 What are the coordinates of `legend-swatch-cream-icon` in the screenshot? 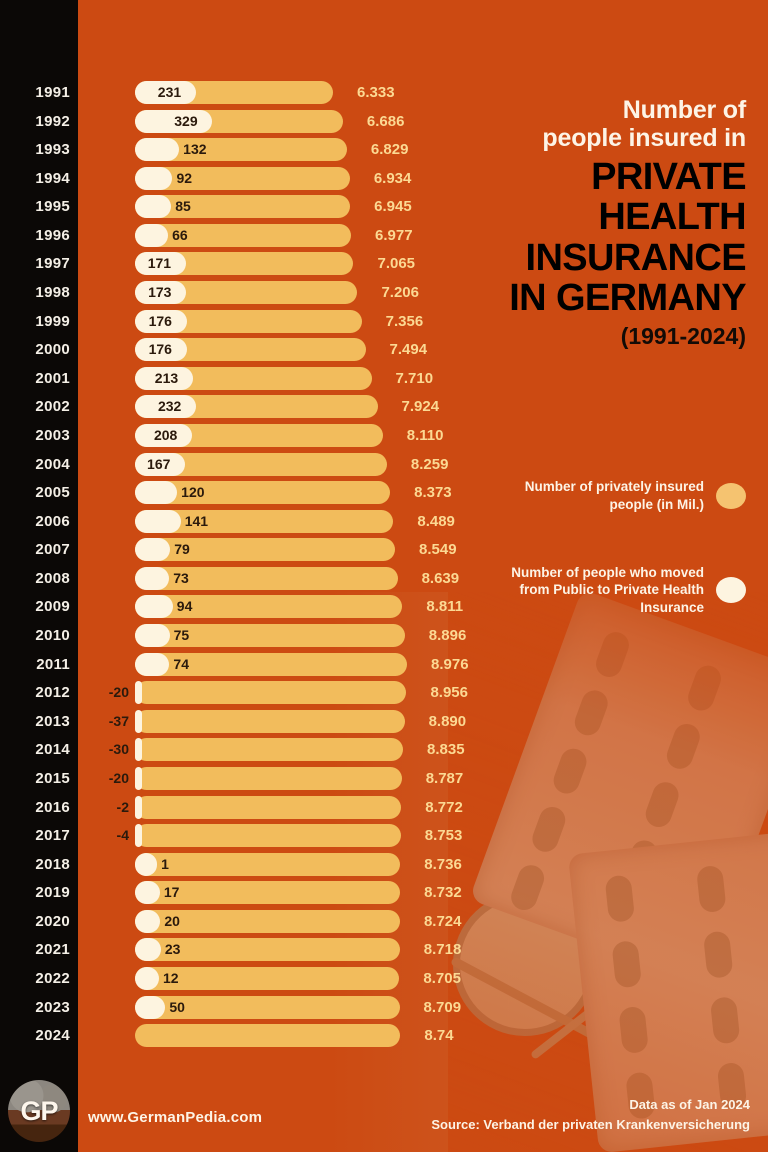 It's located at (731, 590).